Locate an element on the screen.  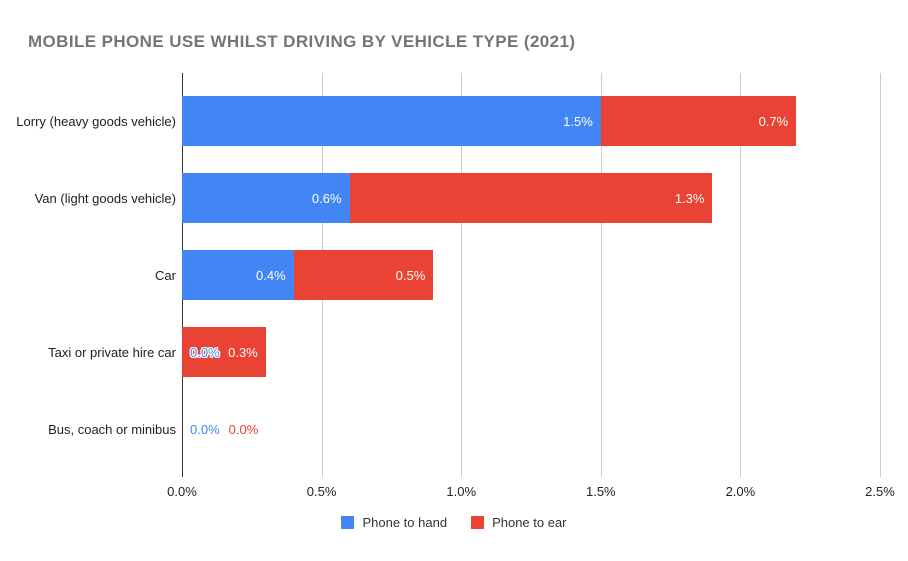
legend: Phone to hand Phone to ear is located at coordinates (454, 522).